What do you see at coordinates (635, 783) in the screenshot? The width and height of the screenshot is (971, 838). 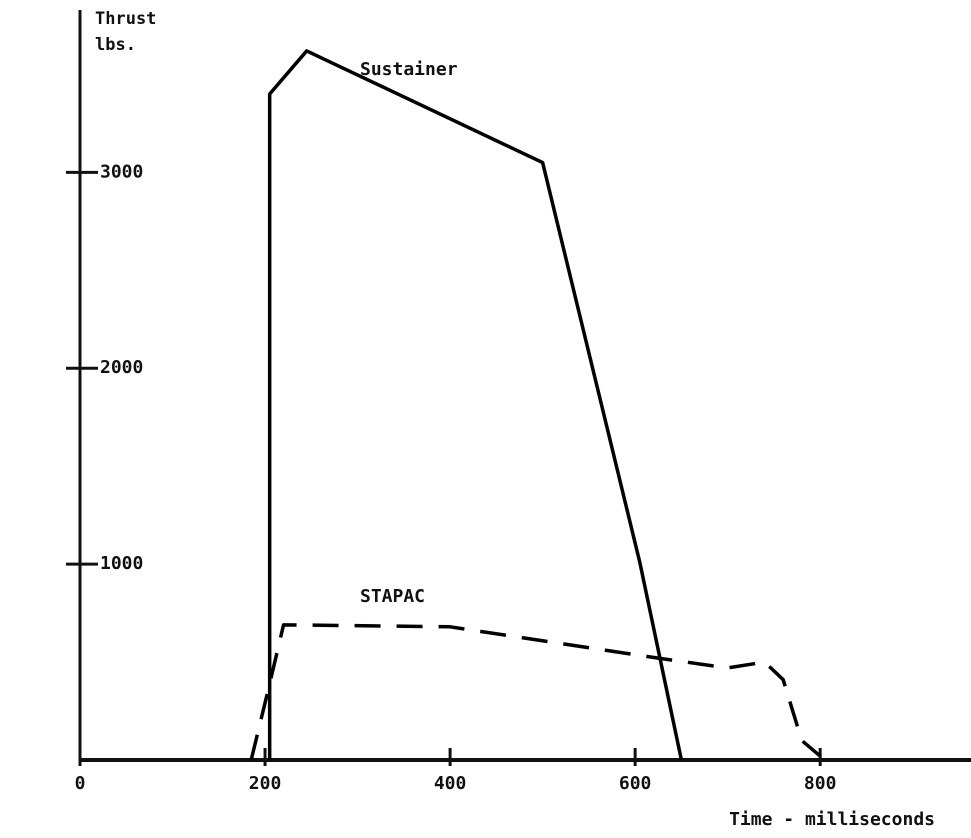 I see `x-tick-label: 600` at bounding box center [635, 783].